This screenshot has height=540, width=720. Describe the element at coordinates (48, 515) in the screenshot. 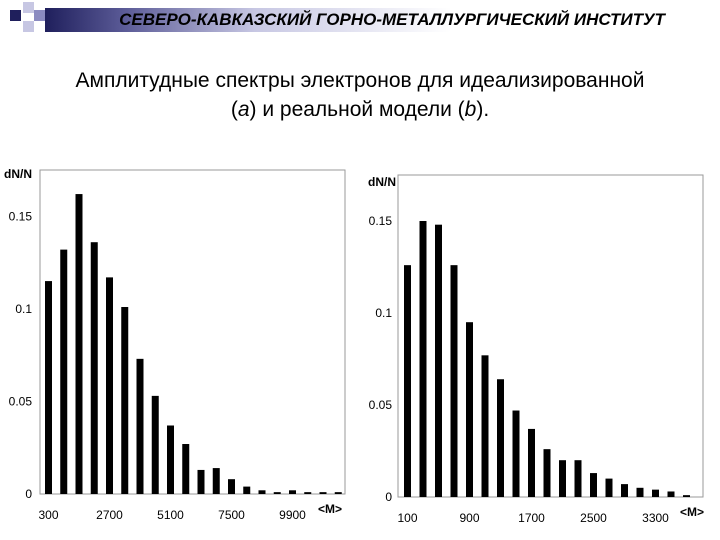

I see `chart-a-x-tick-label: 300` at that location.